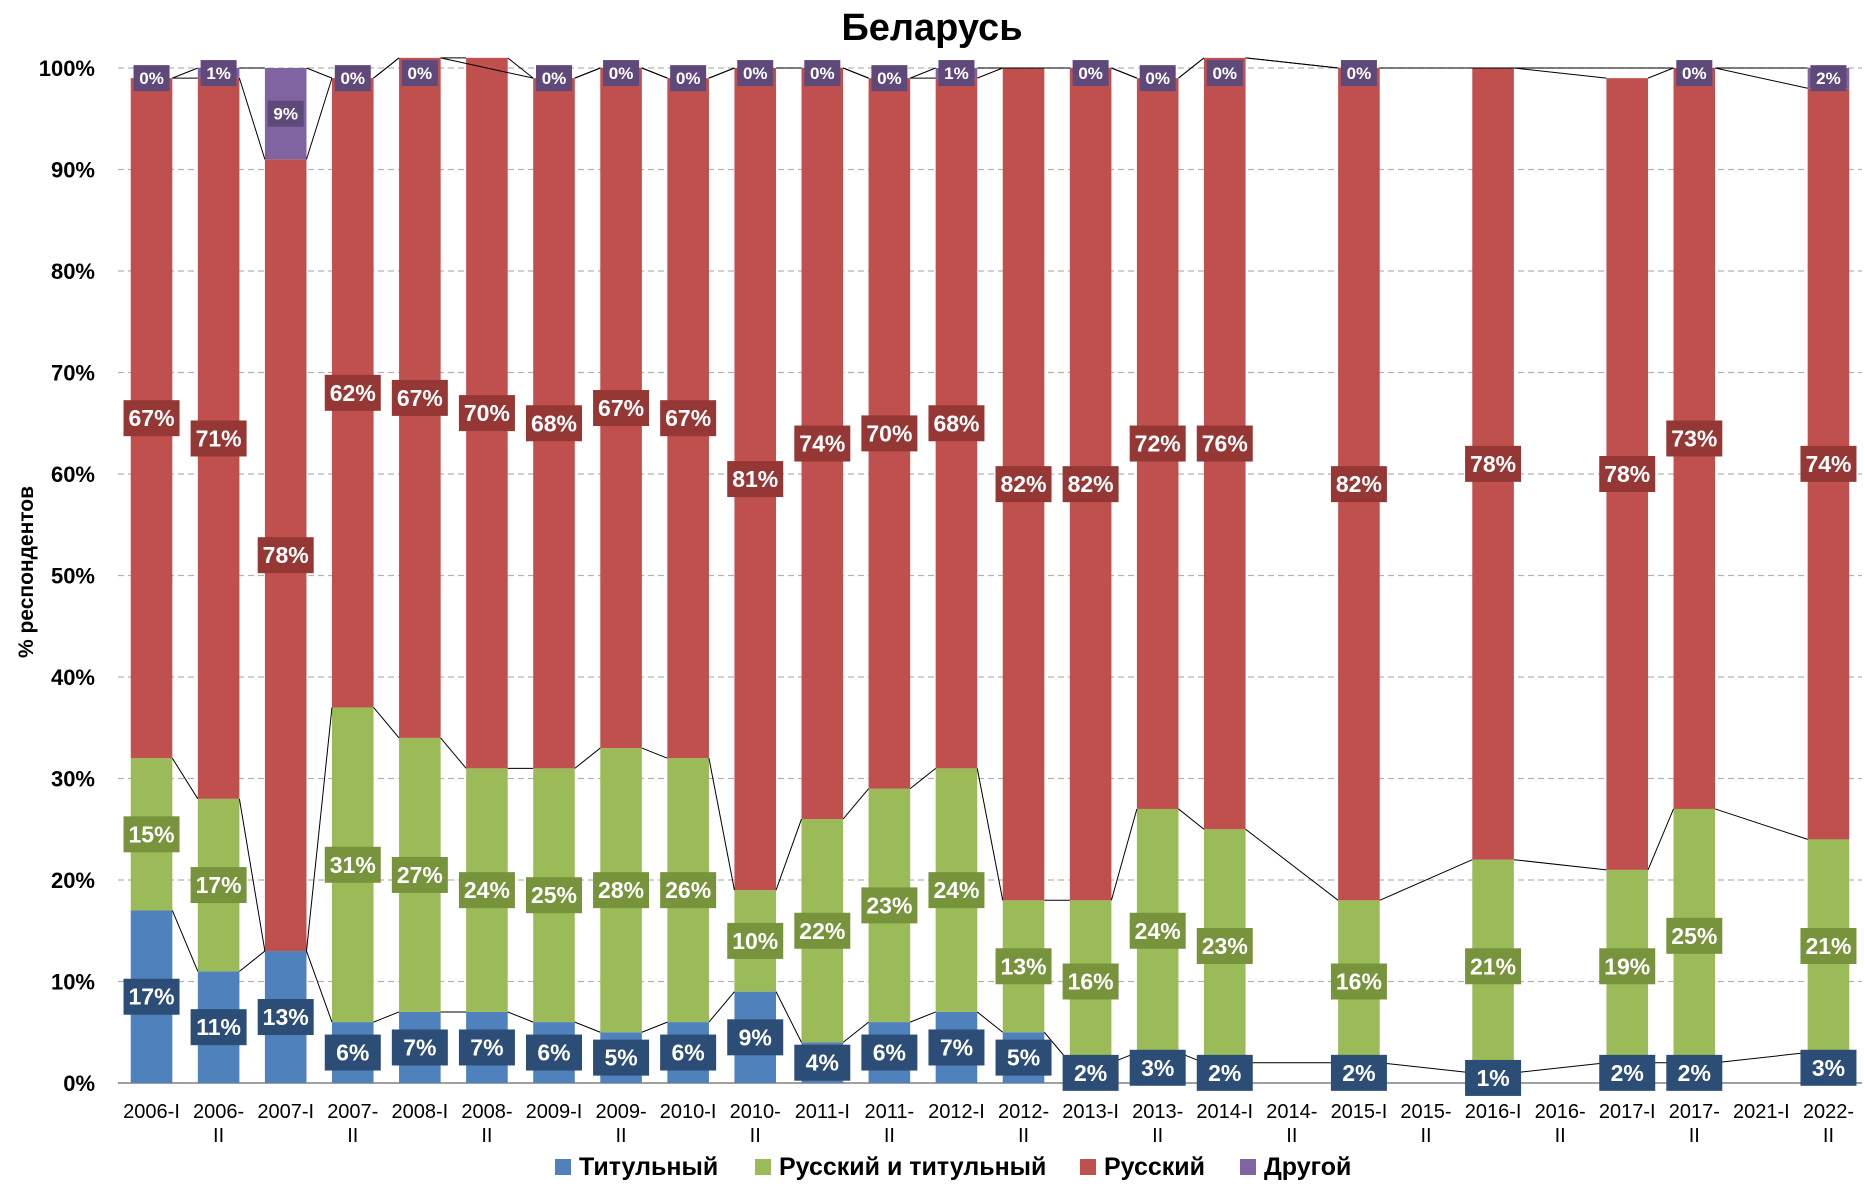  What do you see at coordinates (1694, 1112) in the screenshot?
I see `x-tick-label: 2017-` at bounding box center [1694, 1112].